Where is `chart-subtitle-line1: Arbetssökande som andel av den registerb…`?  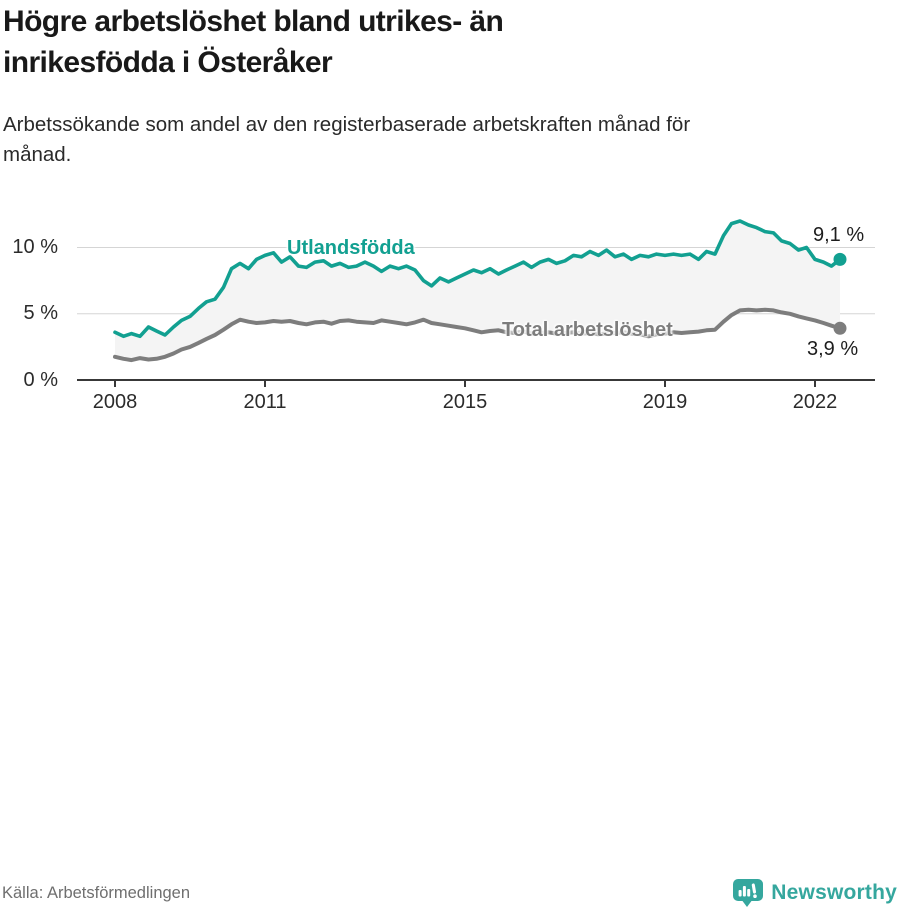 chart-subtitle-line1: Arbetssökande som andel av den registerb… is located at coordinates (347, 124).